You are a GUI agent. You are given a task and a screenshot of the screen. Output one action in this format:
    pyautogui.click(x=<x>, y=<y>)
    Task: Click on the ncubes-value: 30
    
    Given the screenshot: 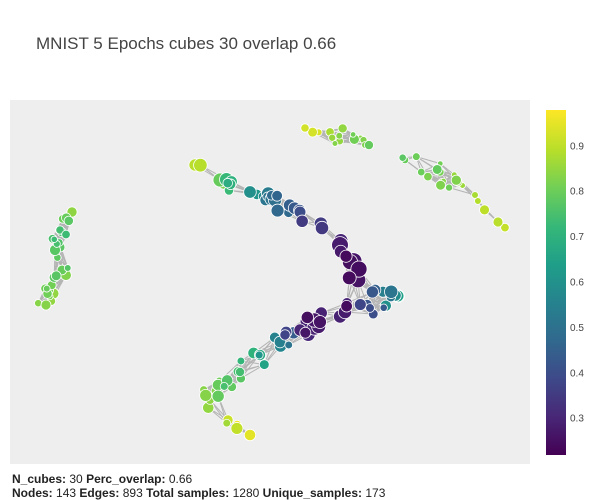 What is the action you would take?
    pyautogui.click(x=76, y=479)
    